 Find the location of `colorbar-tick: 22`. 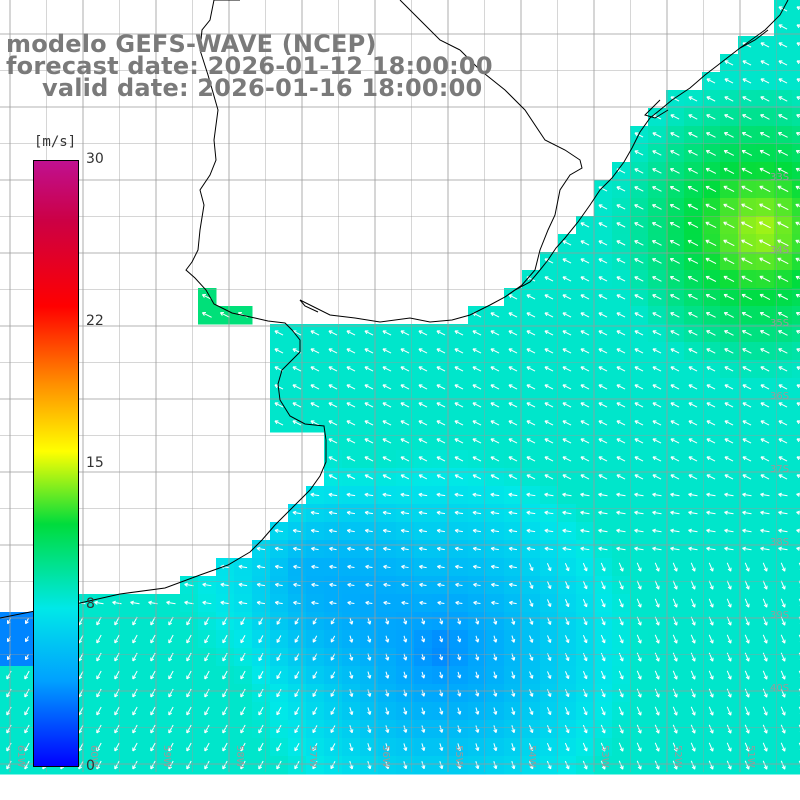

colorbar-tick: 22 is located at coordinates (95, 320).